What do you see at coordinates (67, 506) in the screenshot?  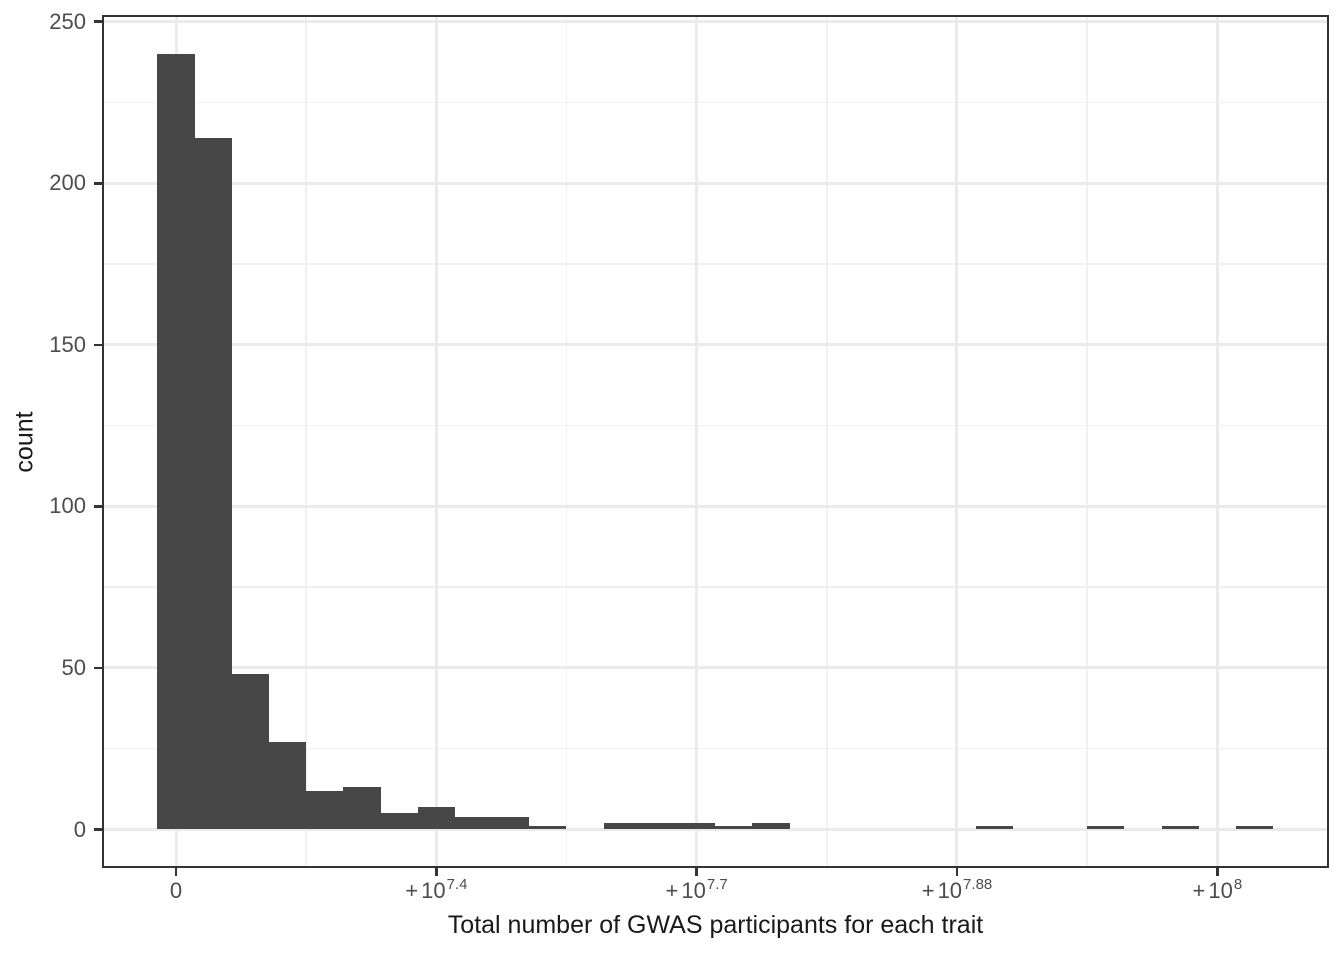 I see `y-axis-tick-label: 100` at bounding box center [67, 506].